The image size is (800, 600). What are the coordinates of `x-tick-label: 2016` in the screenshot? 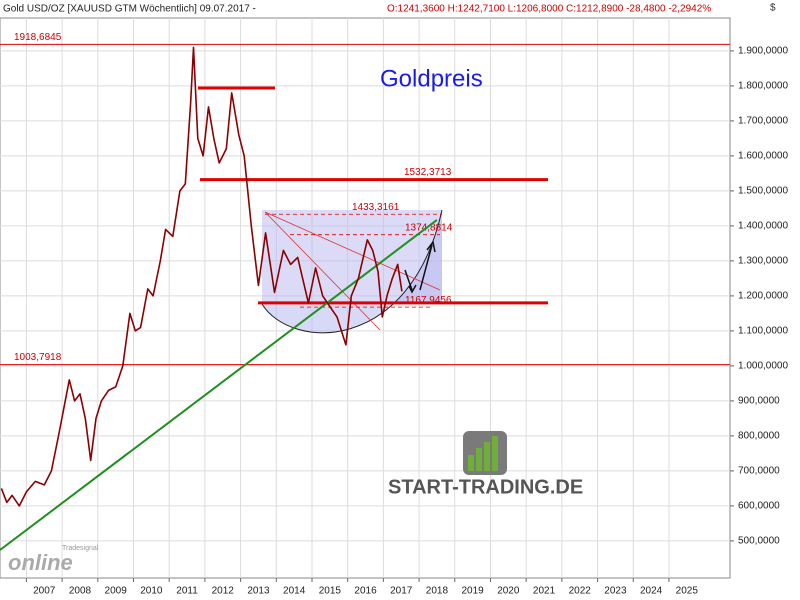 It's located at (365, 591).